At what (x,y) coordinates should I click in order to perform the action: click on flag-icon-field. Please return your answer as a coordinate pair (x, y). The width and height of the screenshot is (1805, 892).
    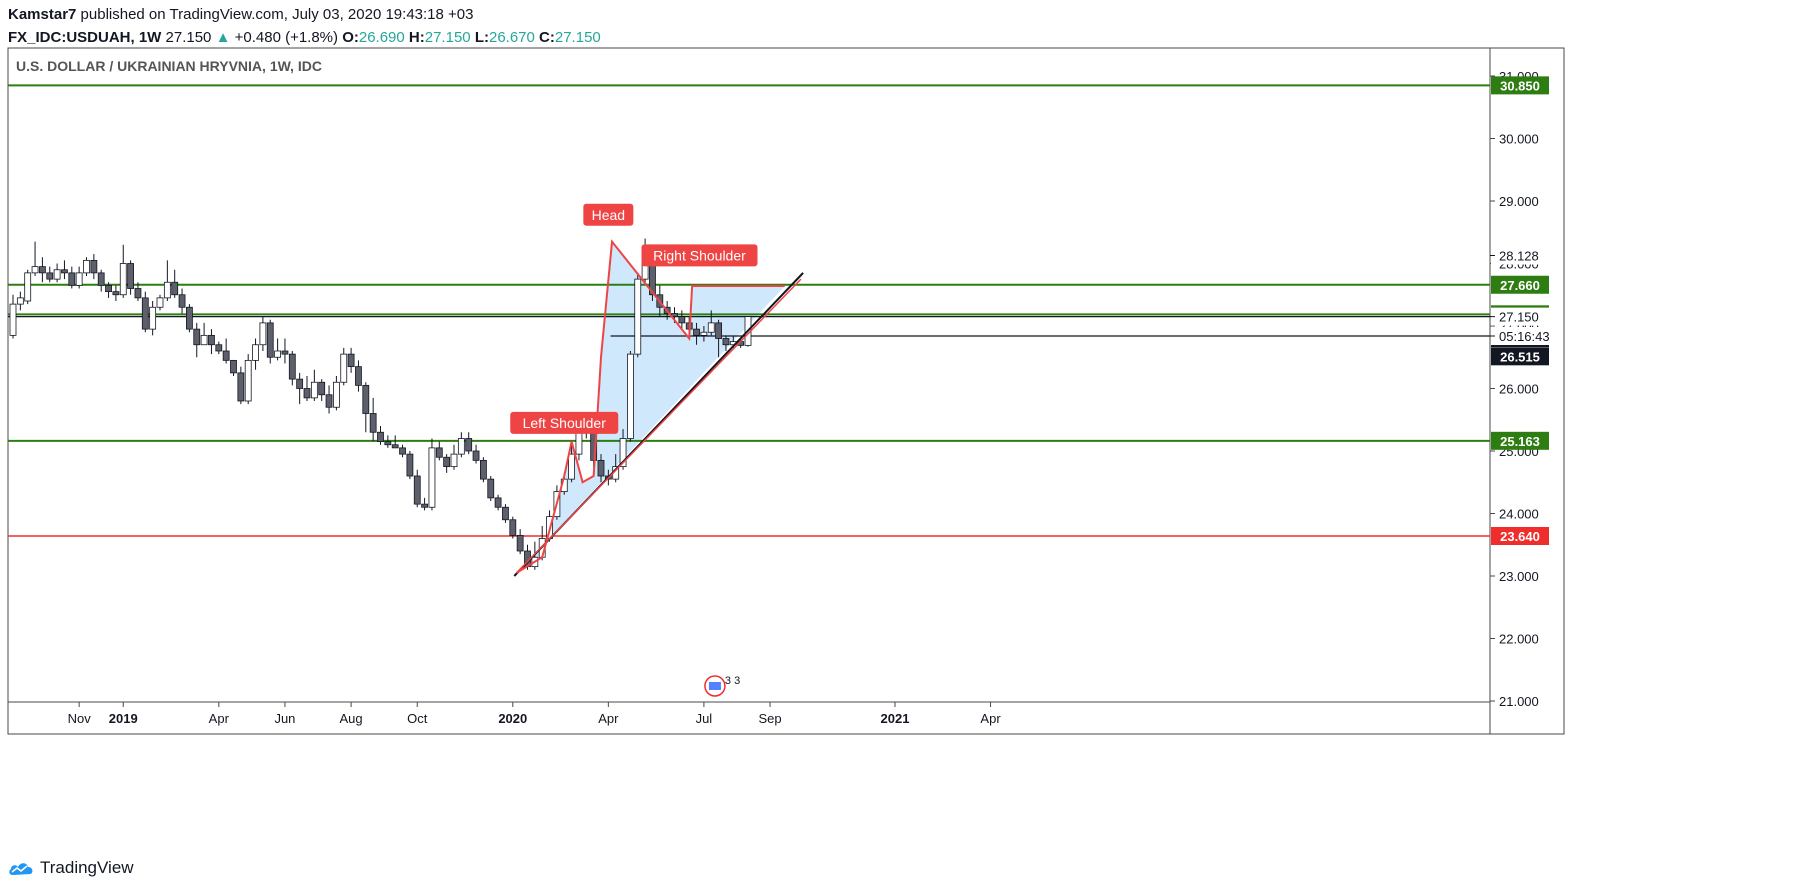
    Looking at the image, I should click on (714, 686).